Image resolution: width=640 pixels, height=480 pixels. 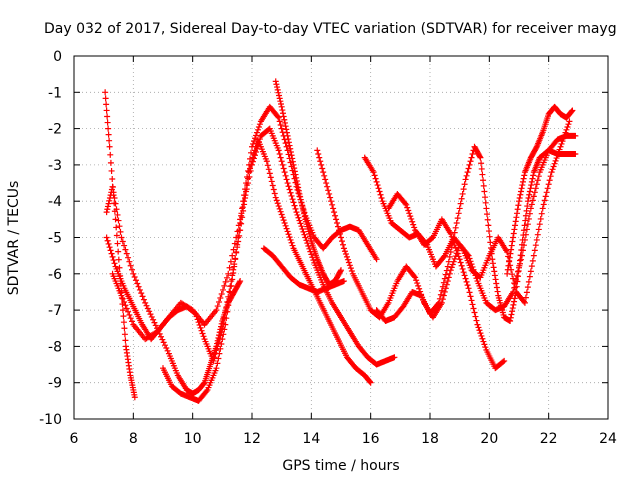 What do you see at coordinates (340, 466) in the screenshot?
I see `x-axis-label: GPS time / hours` at bounding box center [340, 466].